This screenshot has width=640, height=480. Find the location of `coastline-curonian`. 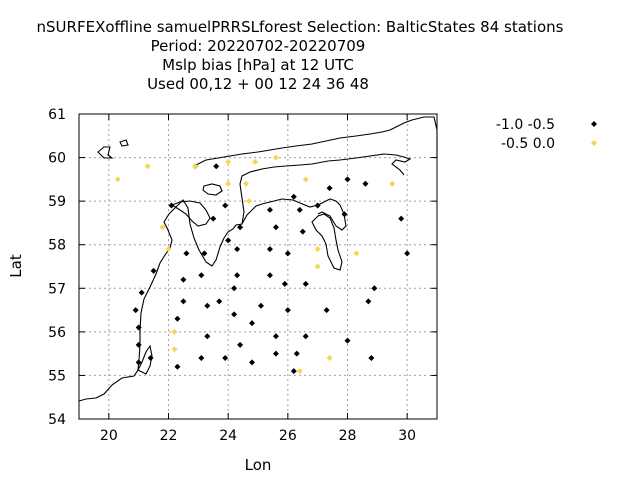

coastline-curonian is located at coordinates (145, 359).